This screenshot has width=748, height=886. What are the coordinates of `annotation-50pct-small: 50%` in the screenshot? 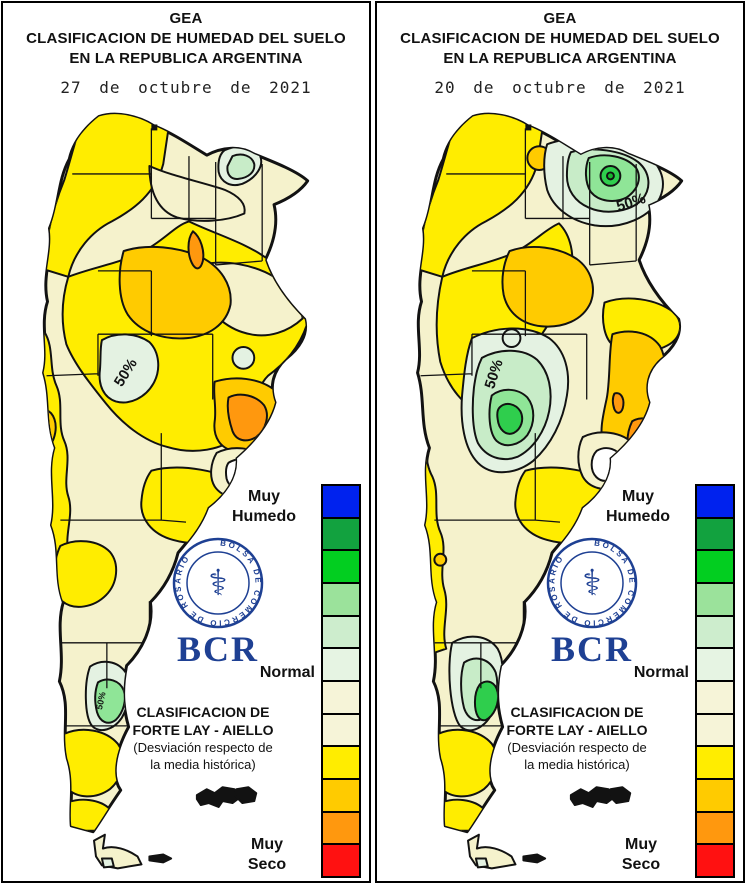 It's located at (101, 701).